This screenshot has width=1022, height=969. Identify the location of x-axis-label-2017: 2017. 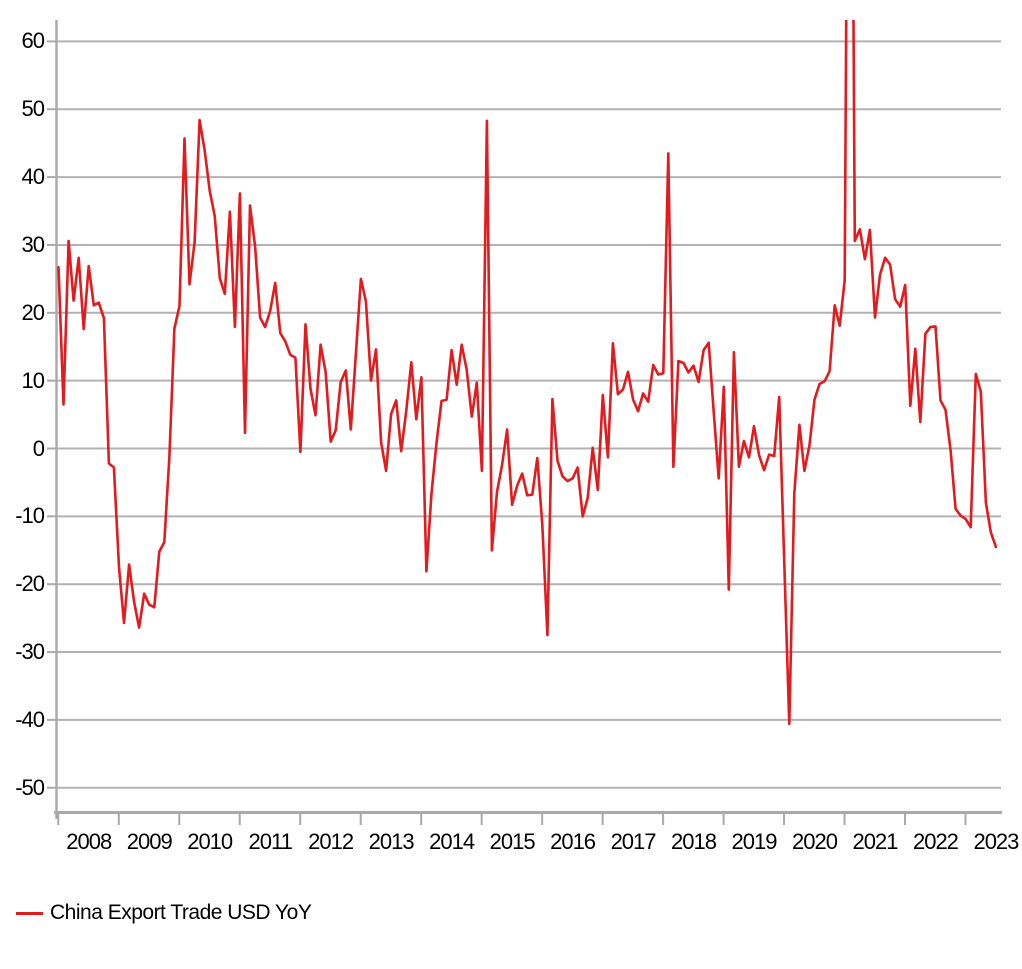
(633, 841).